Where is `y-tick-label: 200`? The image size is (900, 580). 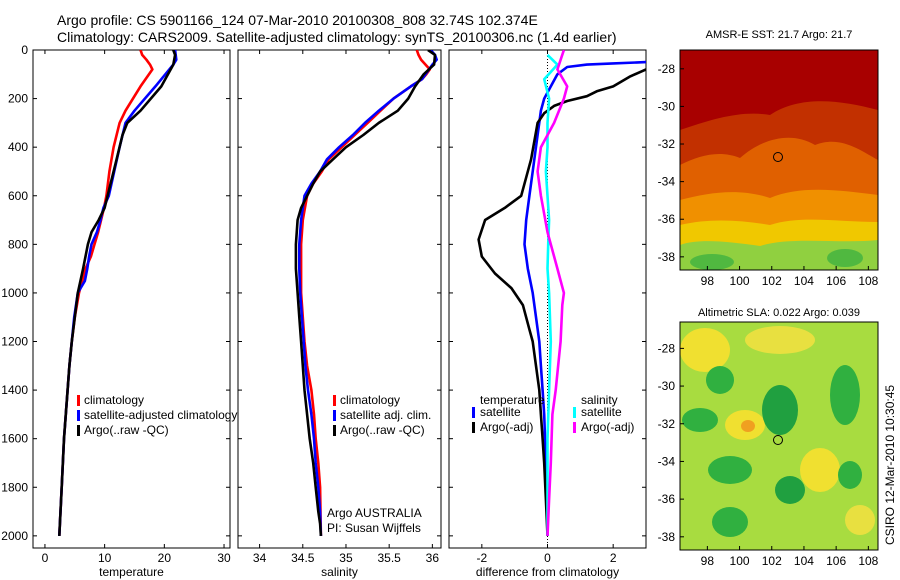 y-tick-label: 200 is located at coordinates (18, 99).